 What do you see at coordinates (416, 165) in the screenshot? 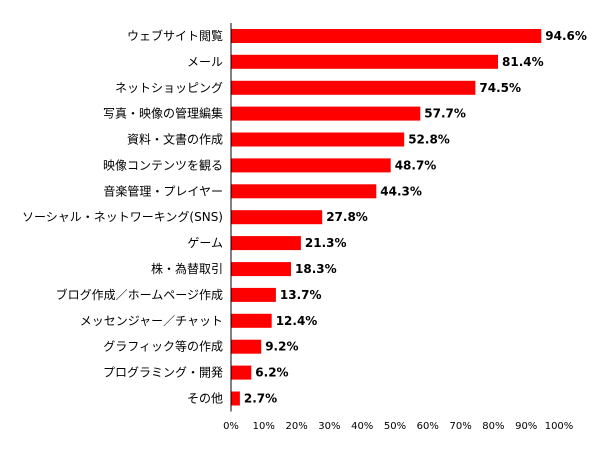
I see `value-label: 48.7%` at bounding box center [416, 165].